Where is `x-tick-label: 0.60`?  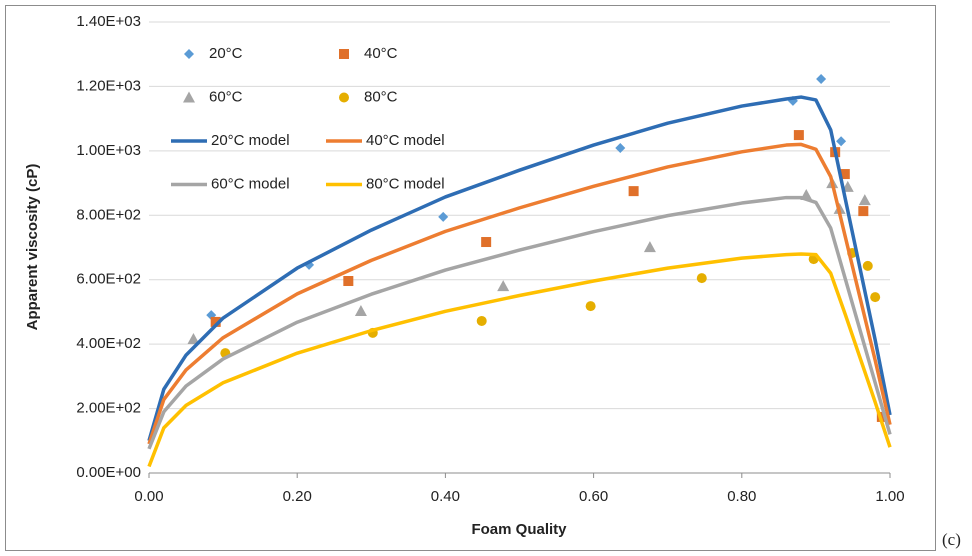
x-tick-label: 0.60 is located at coordinates (593, 496).